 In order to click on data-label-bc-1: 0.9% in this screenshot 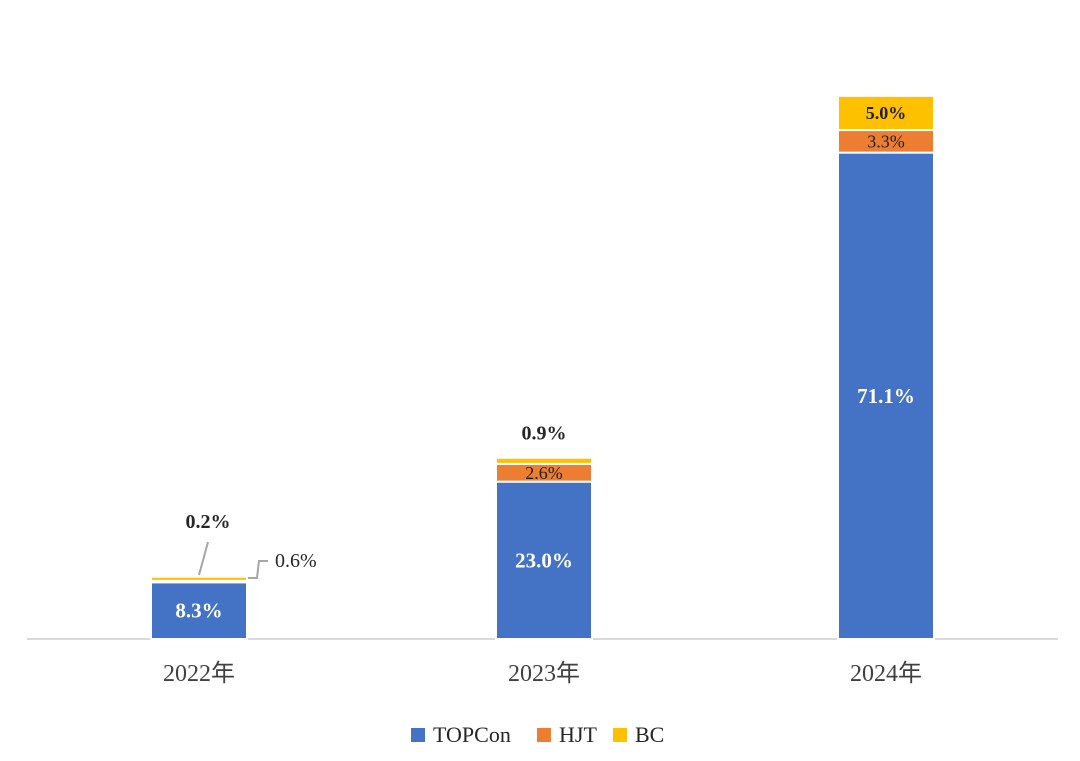, I will do `click(544, 434)`.